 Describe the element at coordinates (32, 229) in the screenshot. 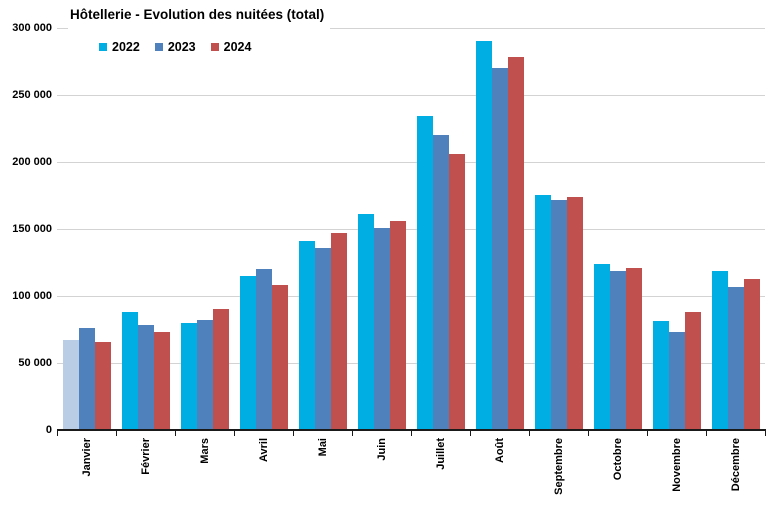

I see `y-tick-label: 150 000` at that location.